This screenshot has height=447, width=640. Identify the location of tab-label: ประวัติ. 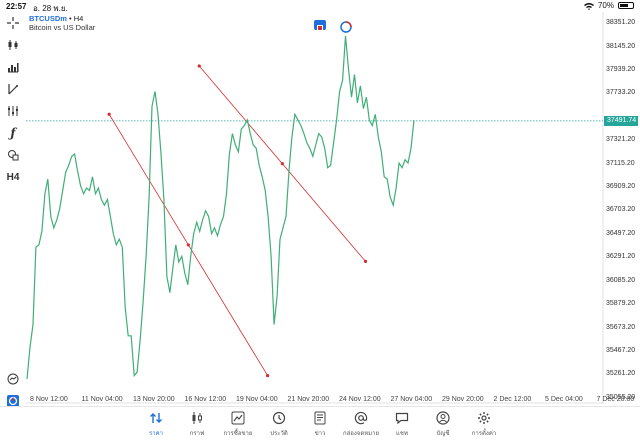
(279, 434).